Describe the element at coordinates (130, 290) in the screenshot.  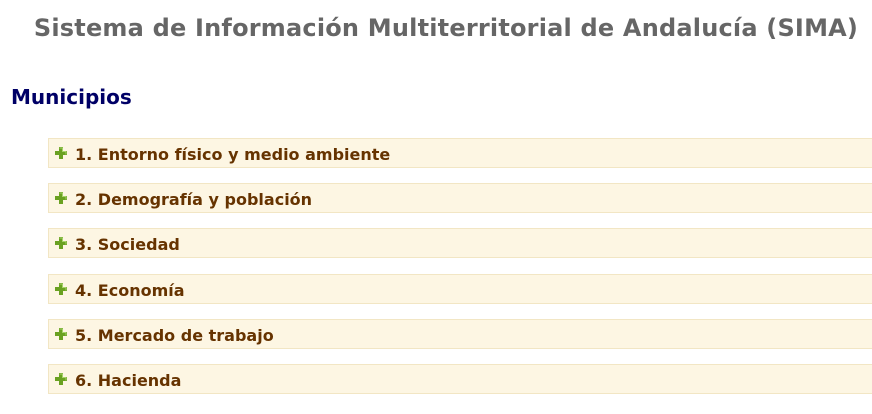
I see `category-label: 4. Economía` at that location.